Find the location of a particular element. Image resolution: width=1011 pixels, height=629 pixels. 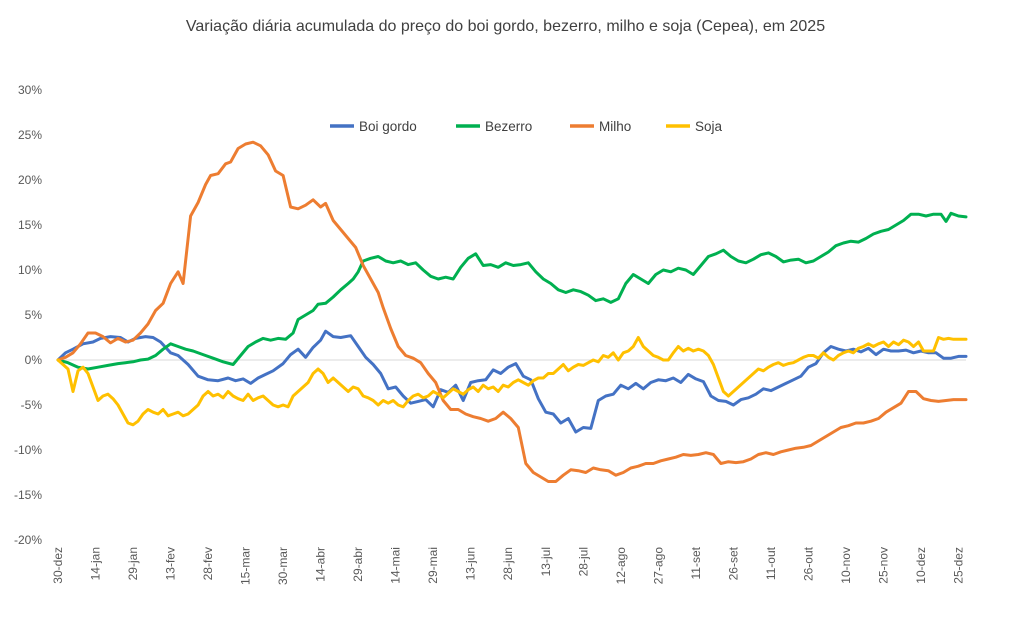

x-tick-label: 11-set is located at coordinates (696, 562).